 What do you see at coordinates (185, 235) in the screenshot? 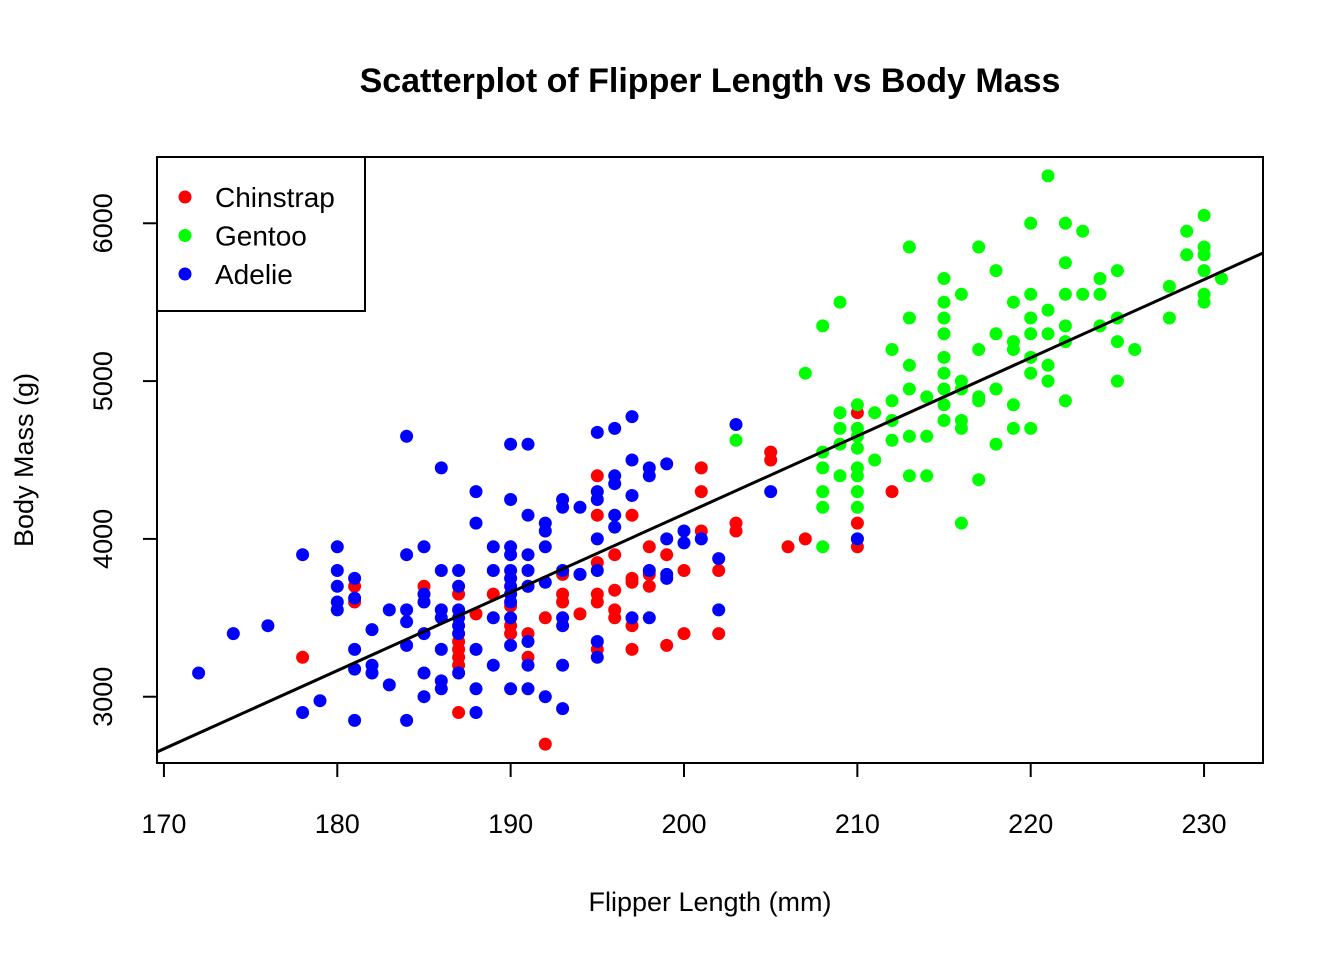
I see `legend-marker-gentoo` at bounding box center [185, 235].